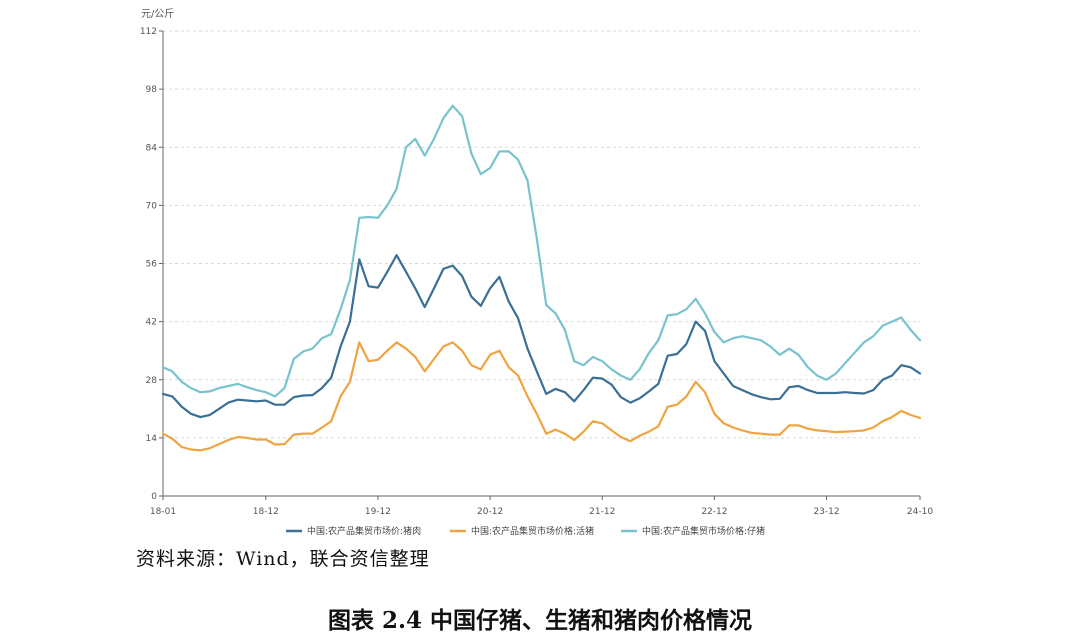 The height and width of the screenshot is (639, 1080). I want to click on x-tick-label: 22-12, so click(714, 512).